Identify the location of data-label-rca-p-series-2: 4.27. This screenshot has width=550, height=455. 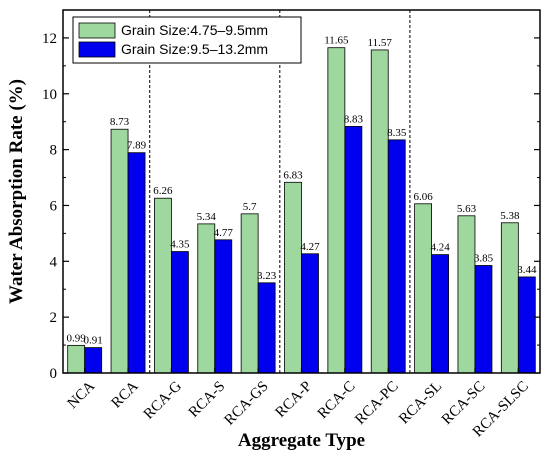
(310, 247).